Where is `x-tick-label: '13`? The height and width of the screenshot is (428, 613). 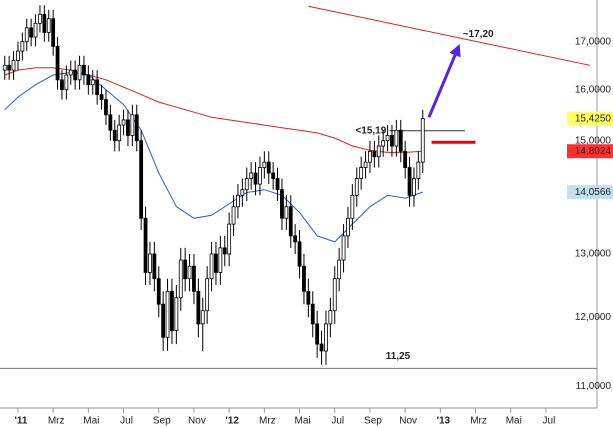
x-tick-label: '13 is located at coordinates (444, 421).